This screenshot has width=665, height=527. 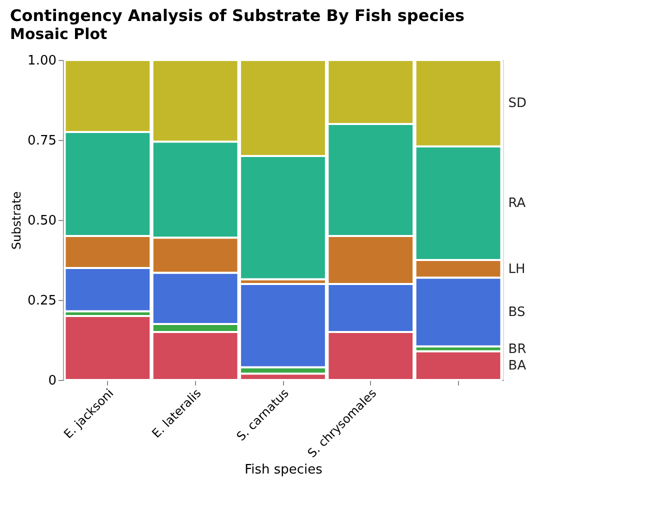 I want to click on chart-subtitle: Mosaic Plot, so click(x=59, y=34).